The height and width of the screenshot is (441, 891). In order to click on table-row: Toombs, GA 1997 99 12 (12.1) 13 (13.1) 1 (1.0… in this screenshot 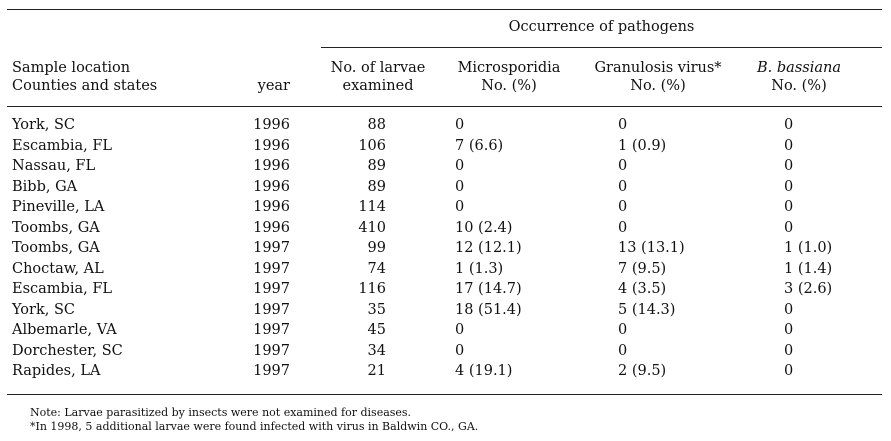, I will do `click(445, 248)`.